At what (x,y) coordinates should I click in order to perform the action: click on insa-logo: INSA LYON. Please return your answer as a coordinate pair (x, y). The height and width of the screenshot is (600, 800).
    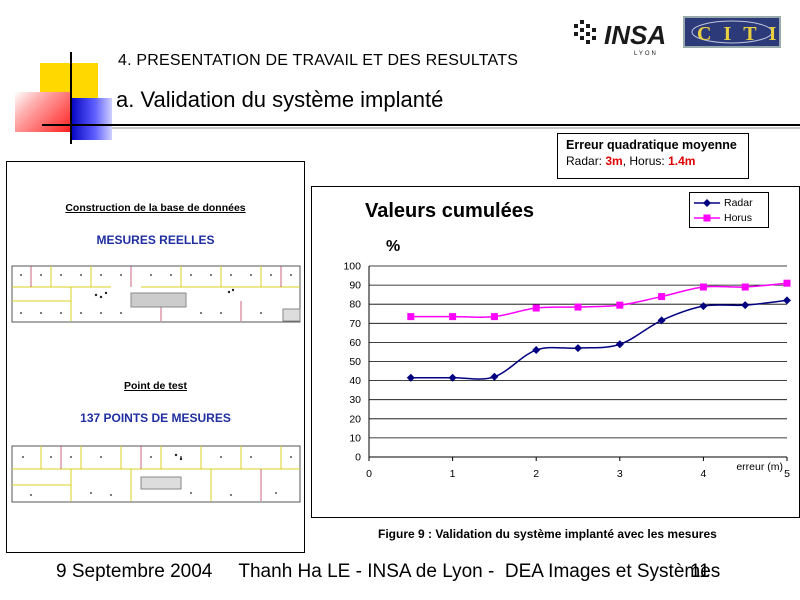
    Looking at the image, I should click on (620, 38).